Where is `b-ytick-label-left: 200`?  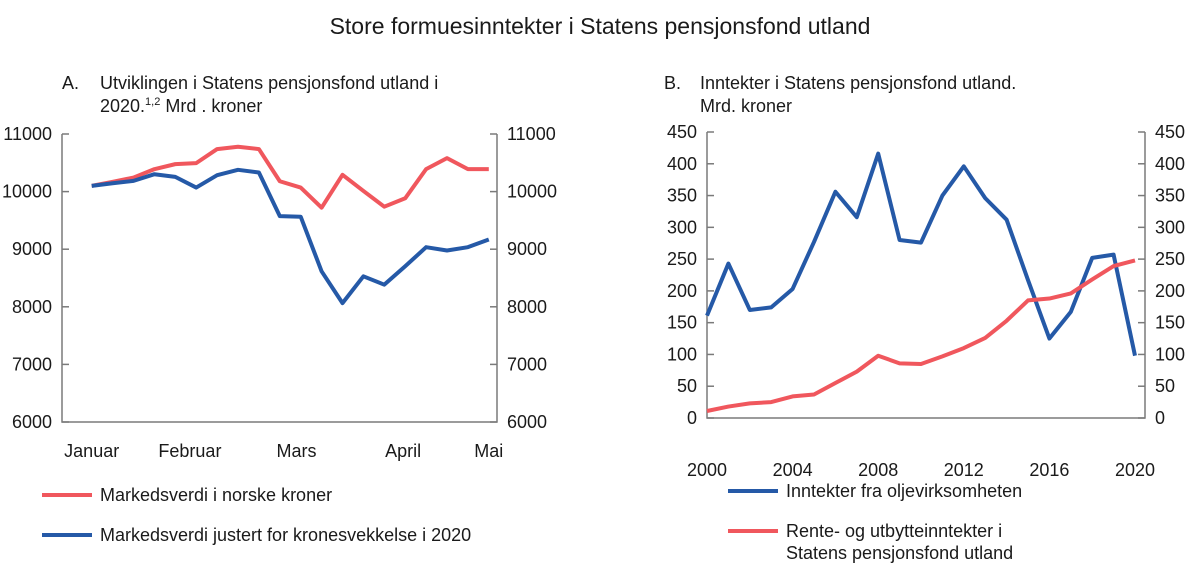 b-ytick-label-left: 200 is located at coordinates (682, 291).